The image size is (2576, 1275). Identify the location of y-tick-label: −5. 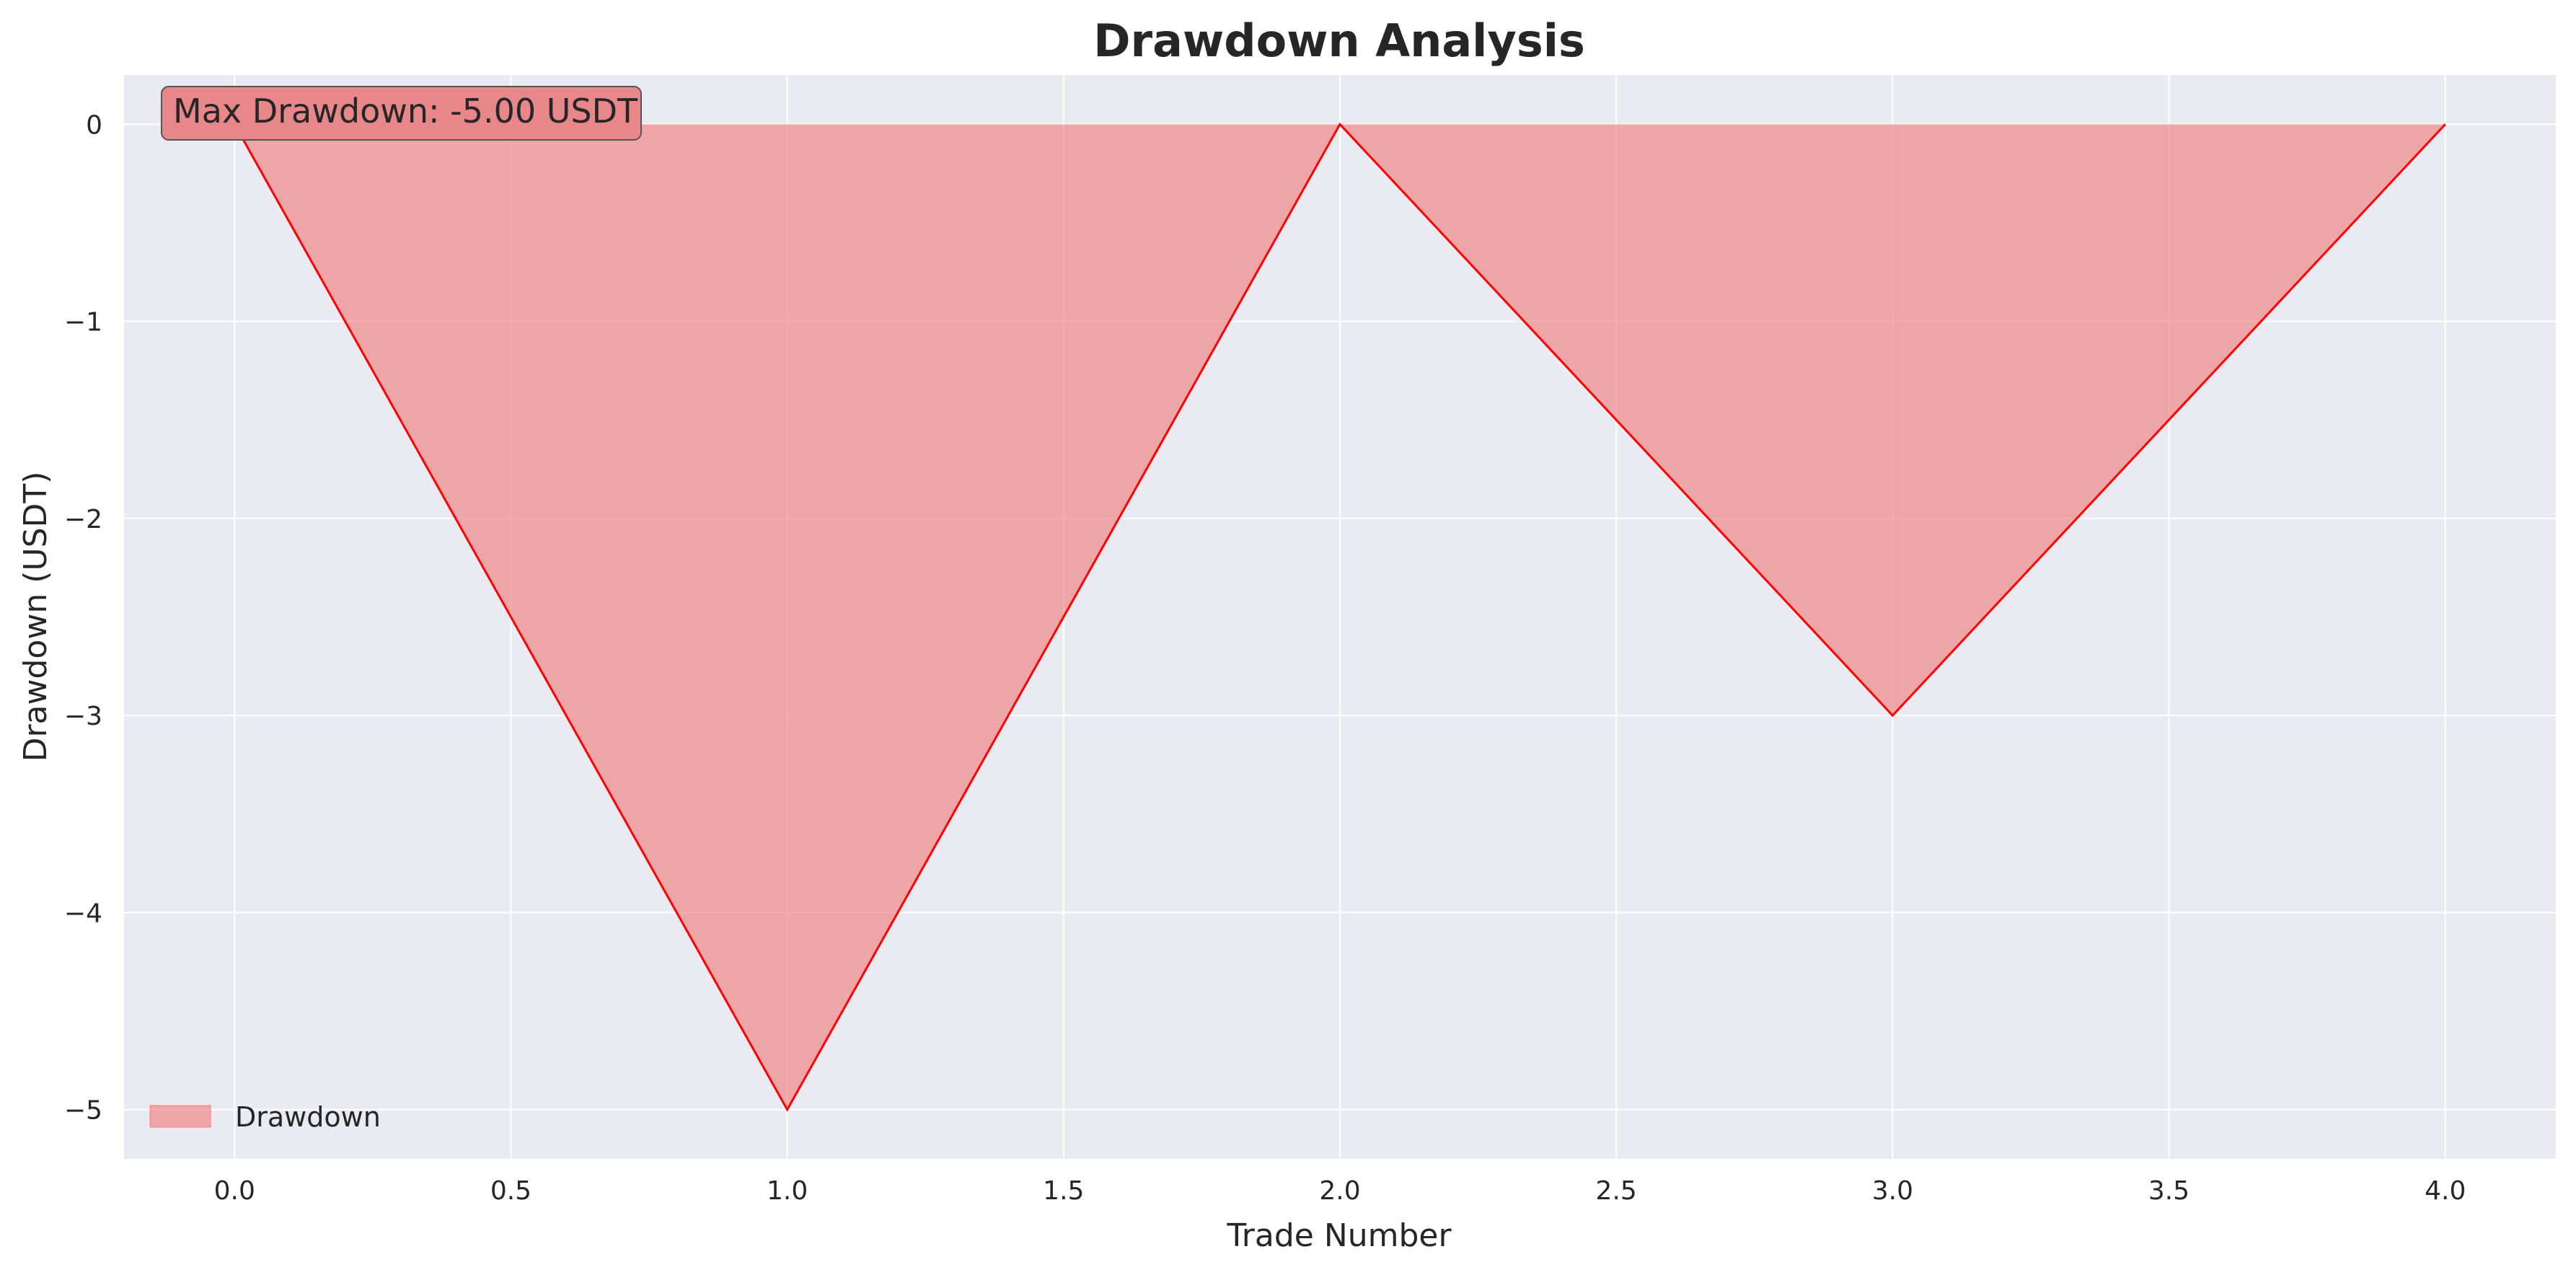
(83, 1111).